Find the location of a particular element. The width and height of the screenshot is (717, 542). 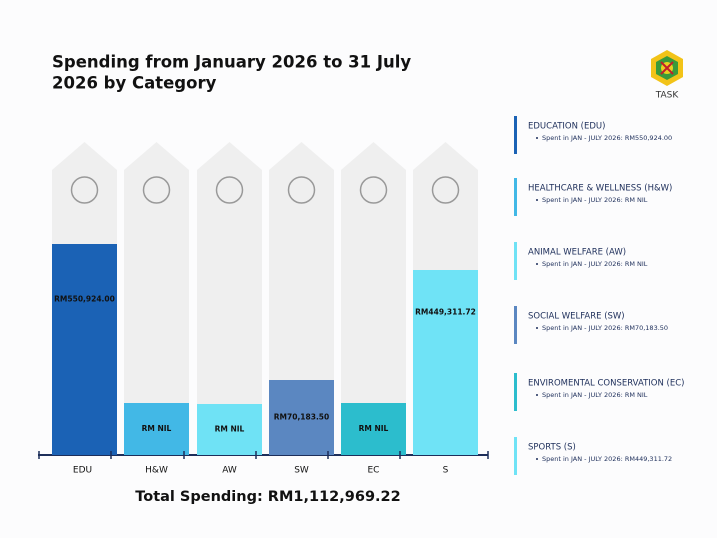

total: Total Spending: RM1,112,969.22 is located at coordinates (267, 497).